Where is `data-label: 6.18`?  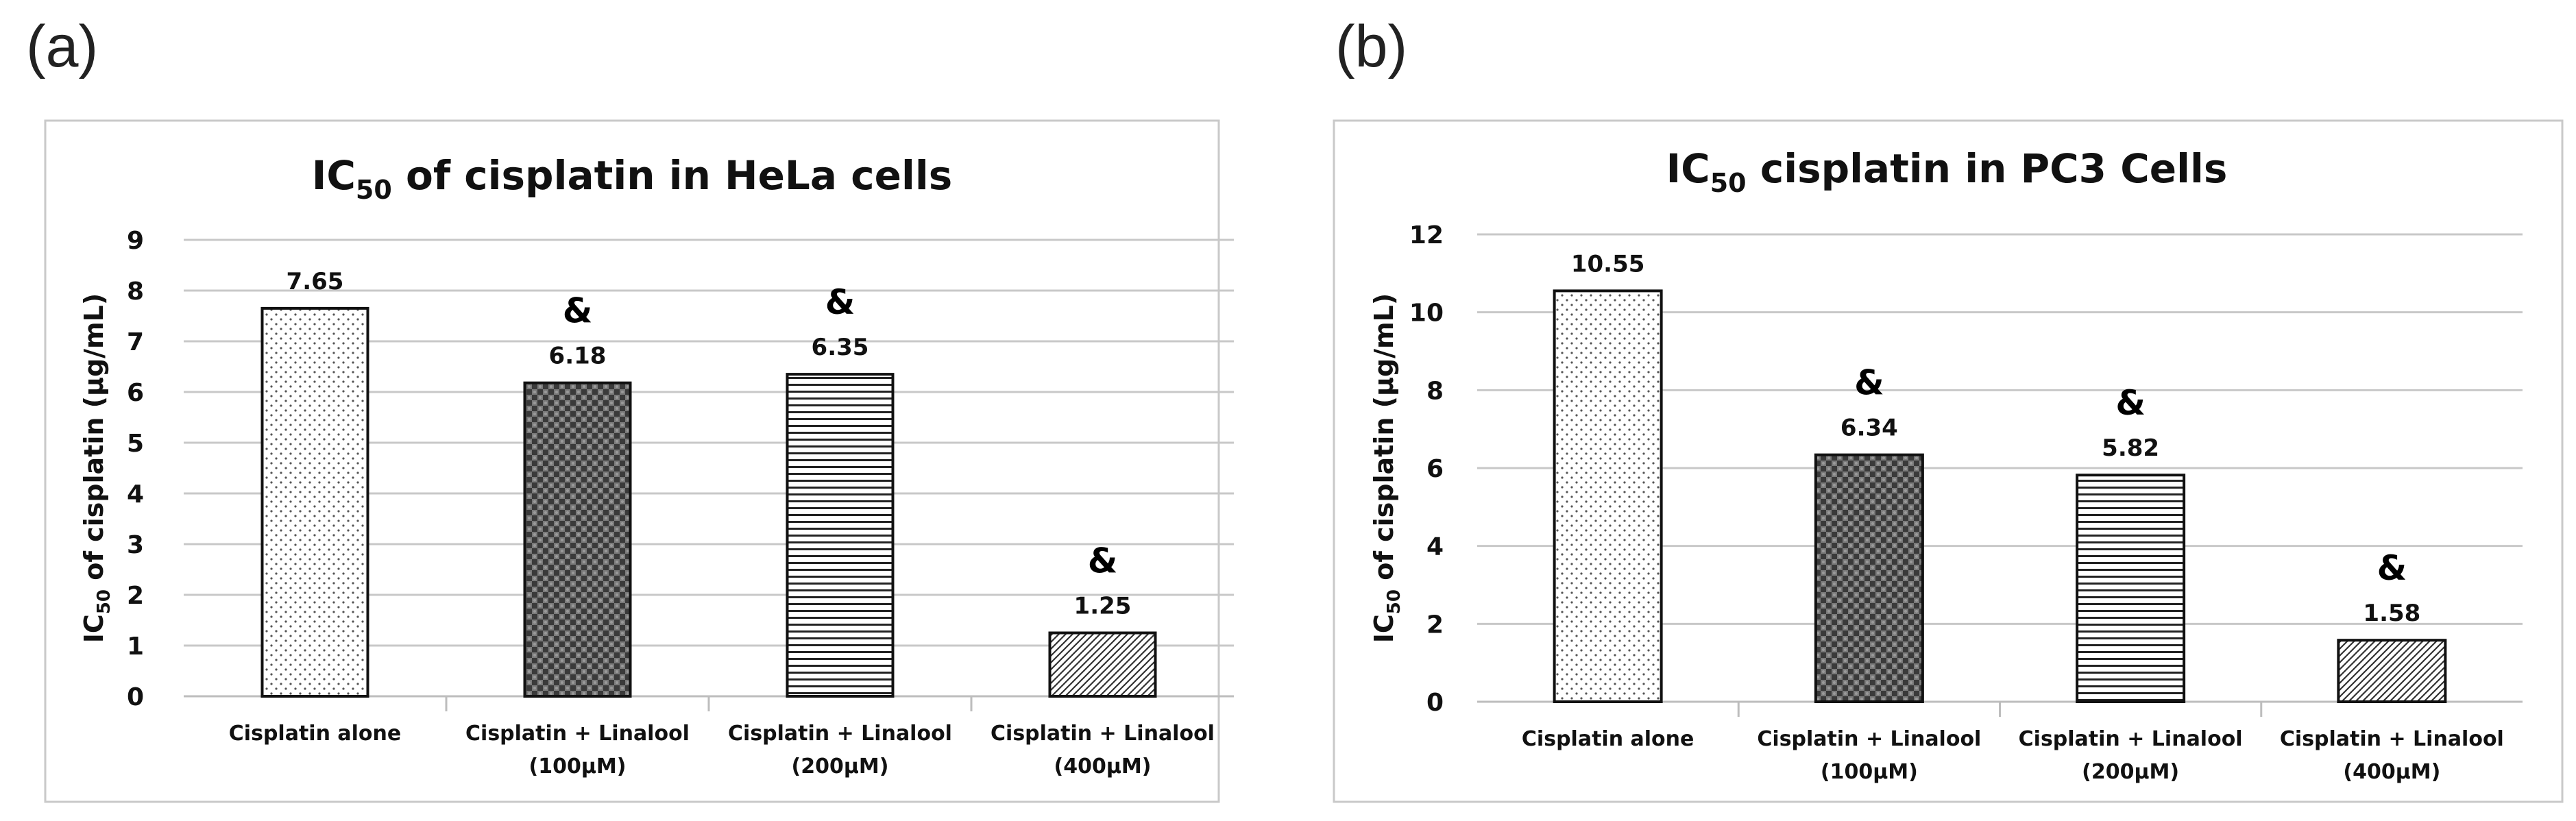
data-label: 6.18 is located at coordinates (578, 357).